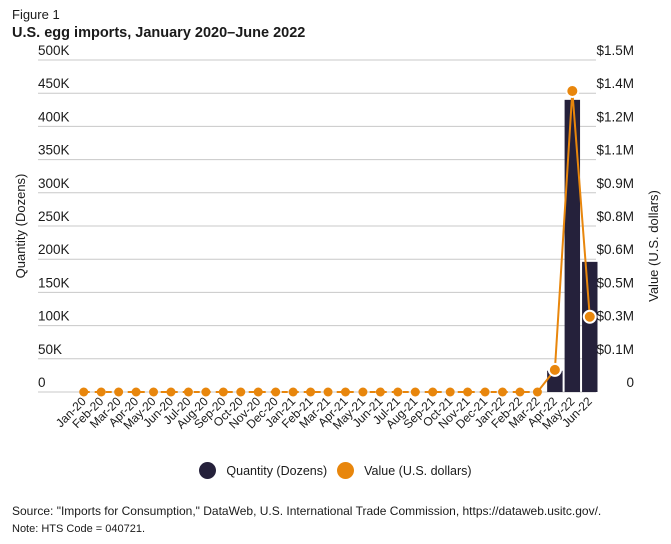 The width and height of the screenshot is (671, 544). What do you see at coordinates (78, 529) in the screenshot?
I see `hts-note: Note: HTS Code = 040721.` at bounding box center [78, 529].